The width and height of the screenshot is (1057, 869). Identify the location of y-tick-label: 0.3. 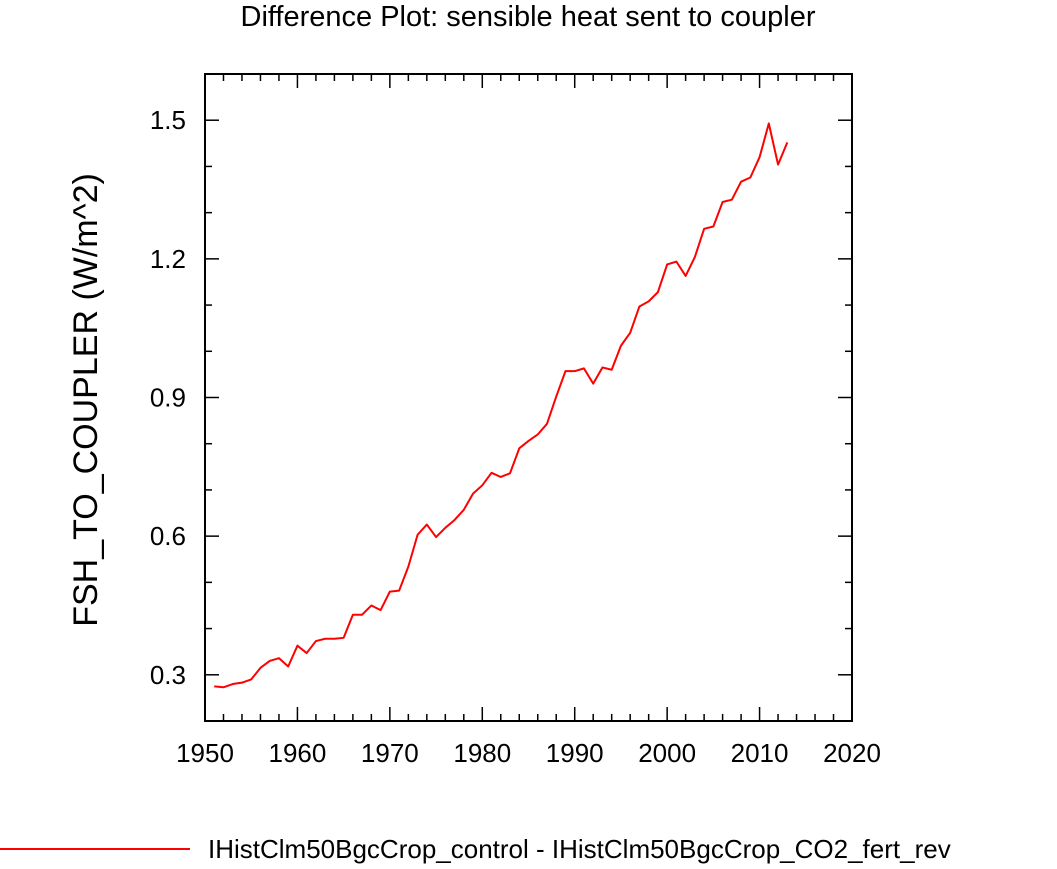
(168, 675).